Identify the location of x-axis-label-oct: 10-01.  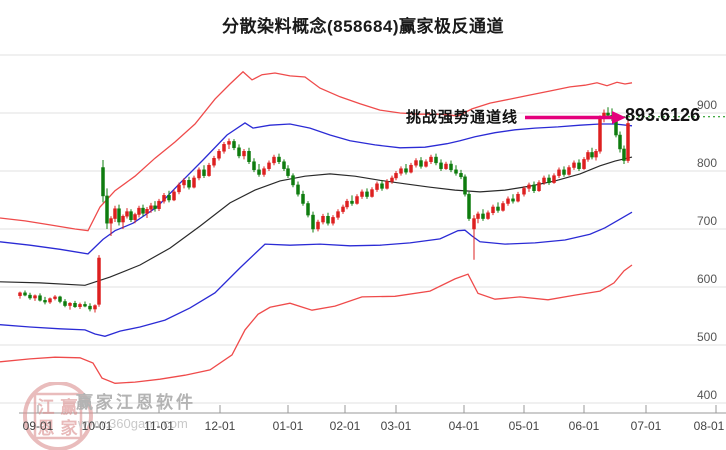
(97, 426).